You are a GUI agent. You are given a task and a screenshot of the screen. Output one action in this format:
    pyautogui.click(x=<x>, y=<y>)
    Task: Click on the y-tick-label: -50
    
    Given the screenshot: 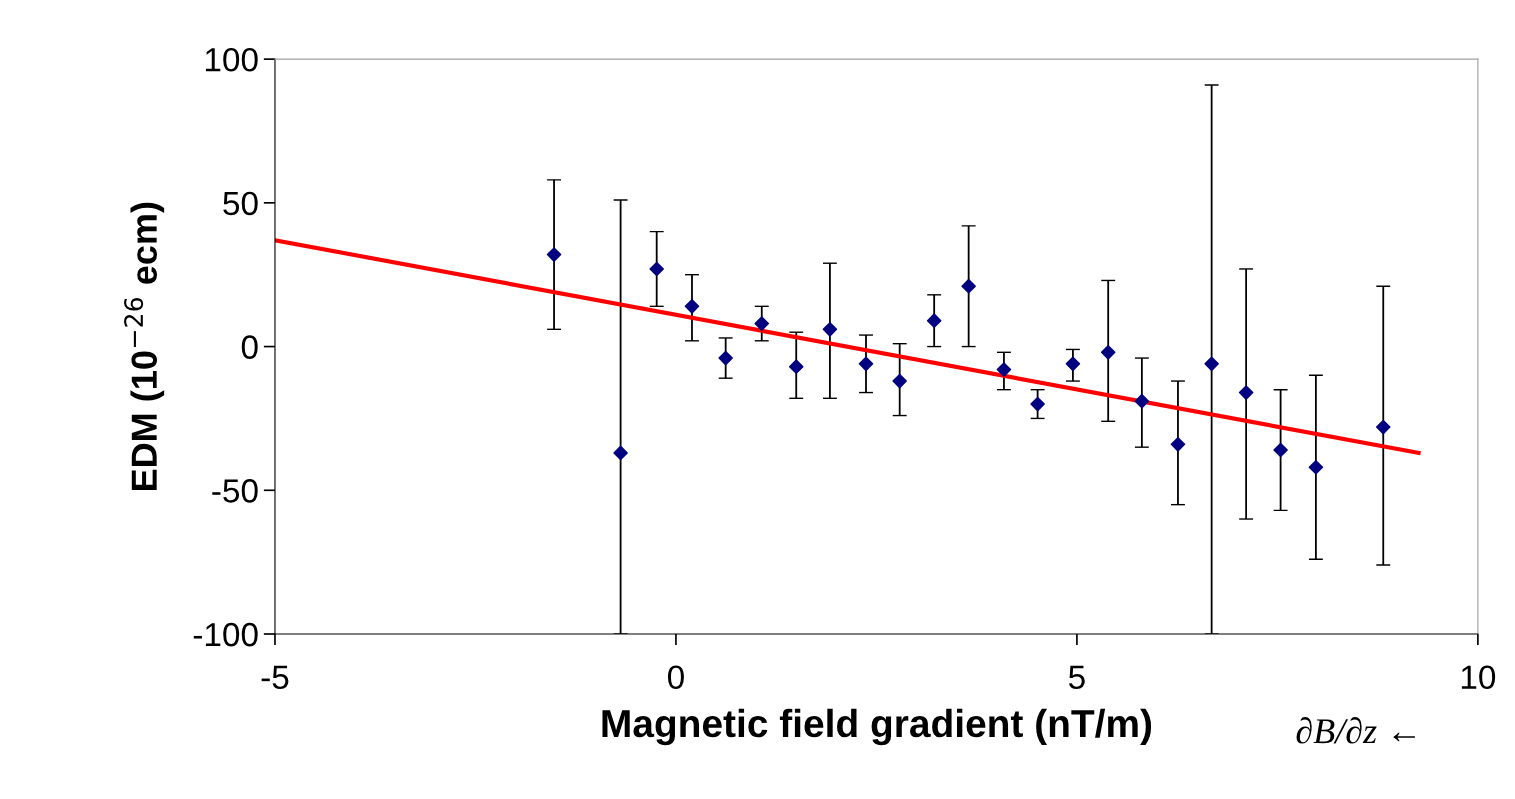 What is the action you would take?
    pyautogui.click(x=235, y=491)
    